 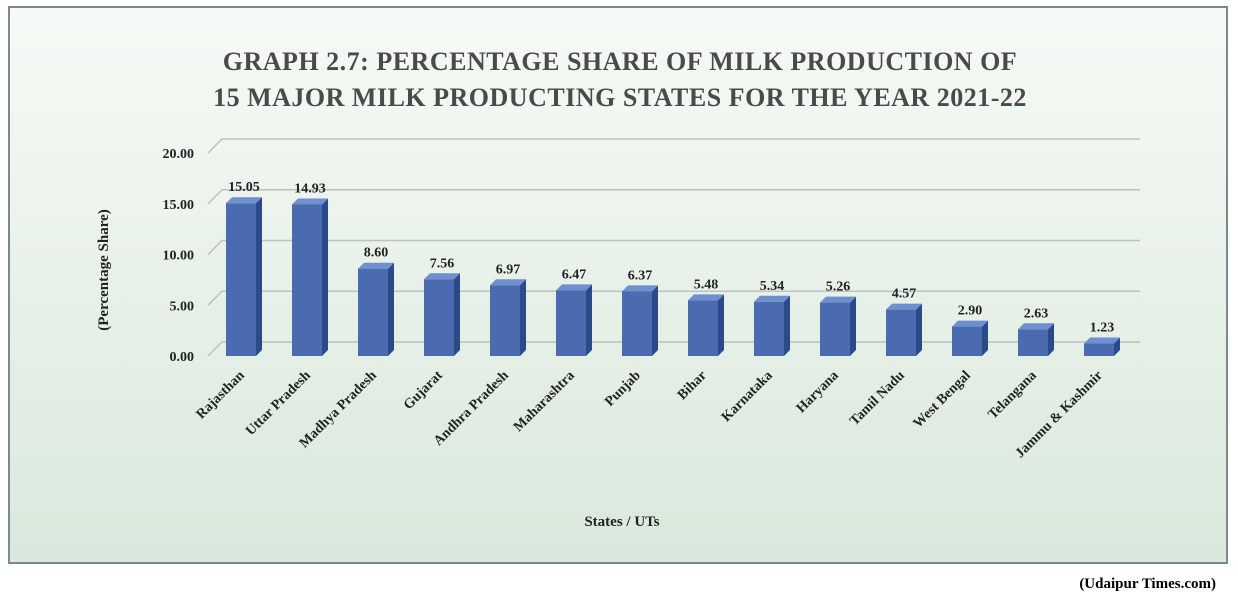 I want to click on data-label: 4.57, so click(x=904, y=294).